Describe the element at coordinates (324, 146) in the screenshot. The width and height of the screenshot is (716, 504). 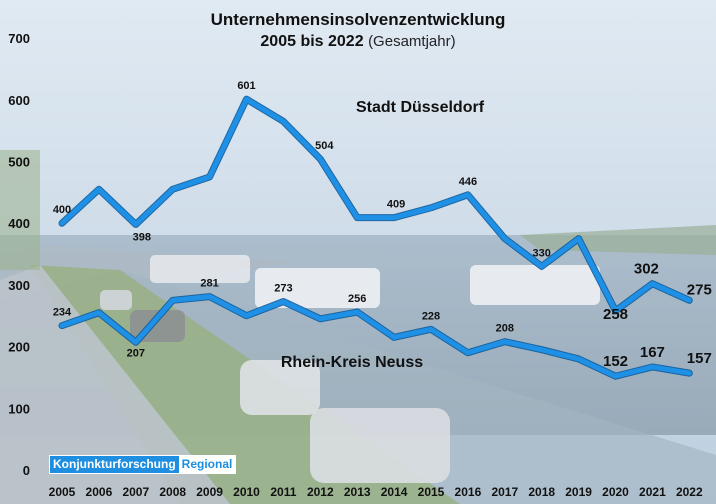
I see `data-label: 504` at that location.